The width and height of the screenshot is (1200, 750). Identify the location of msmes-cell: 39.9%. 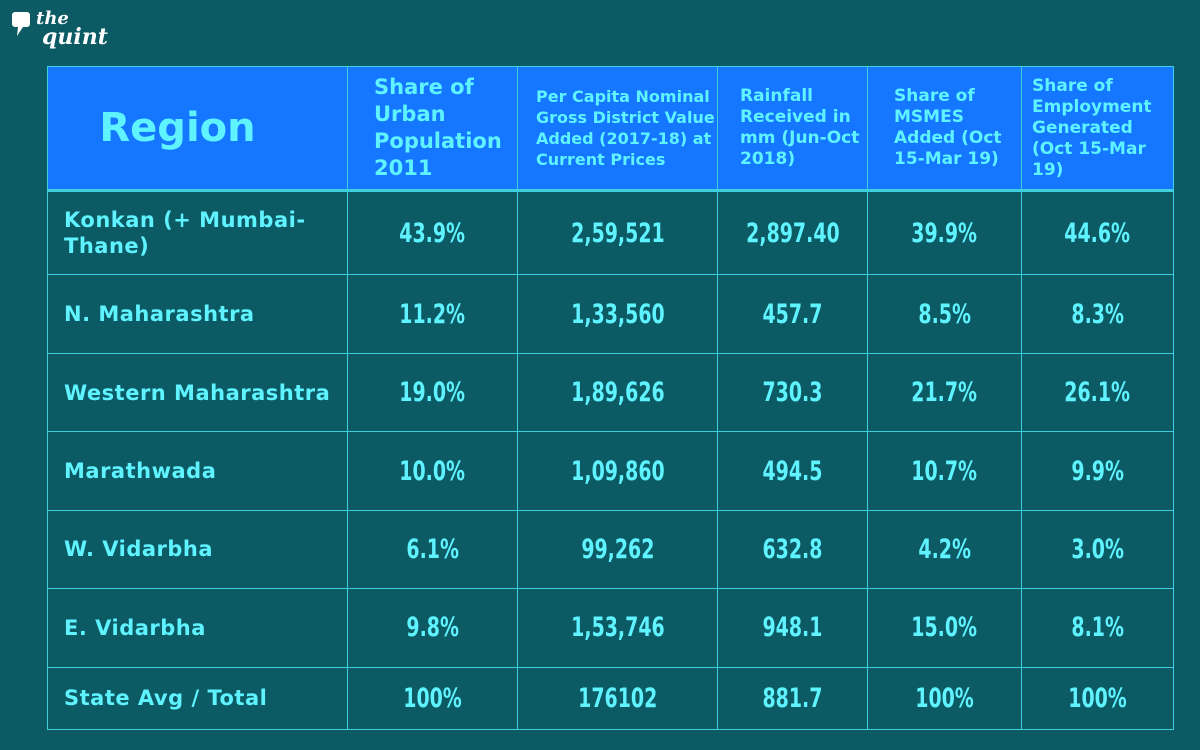
(944, 232).